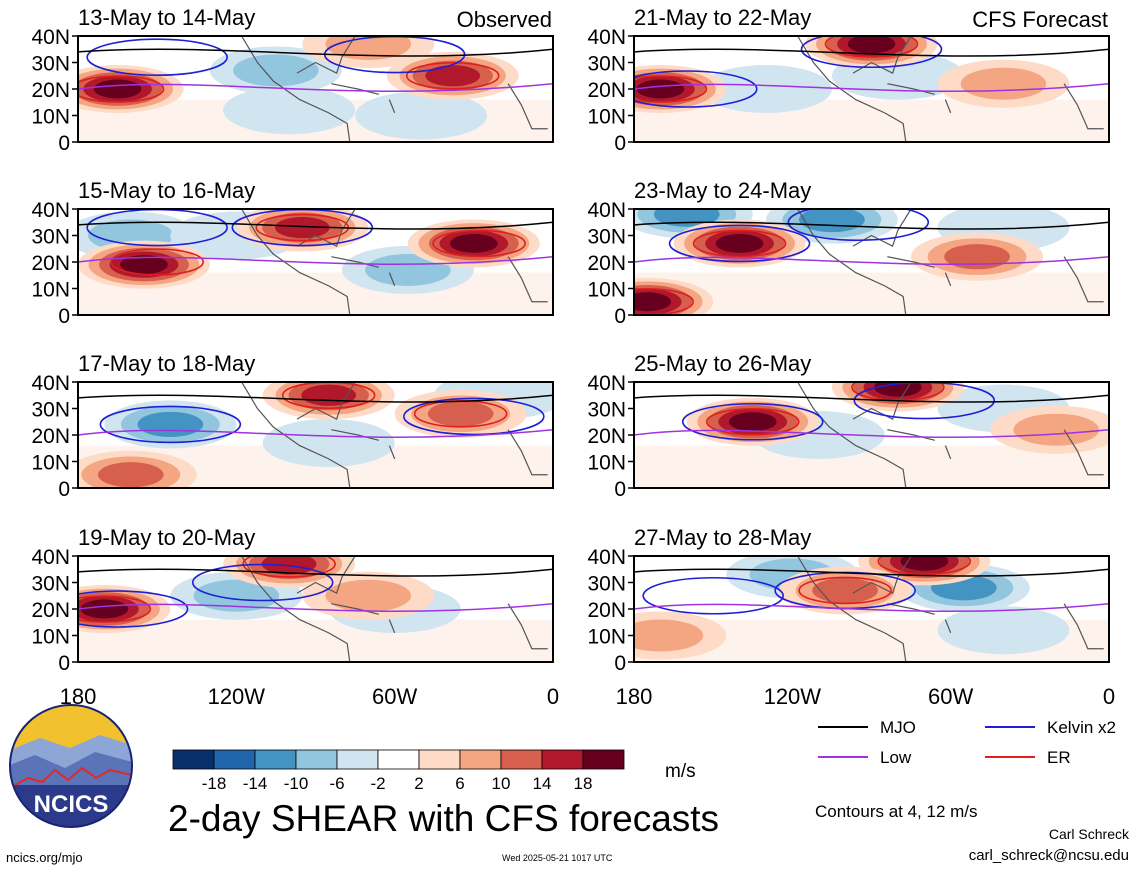 Image resolution: width=1135 pixels, height=871 pixels. What do you see at coordinates (896, 757) in the screenshot?
I see `legend-label: Low` at bounding box center [896, 757].